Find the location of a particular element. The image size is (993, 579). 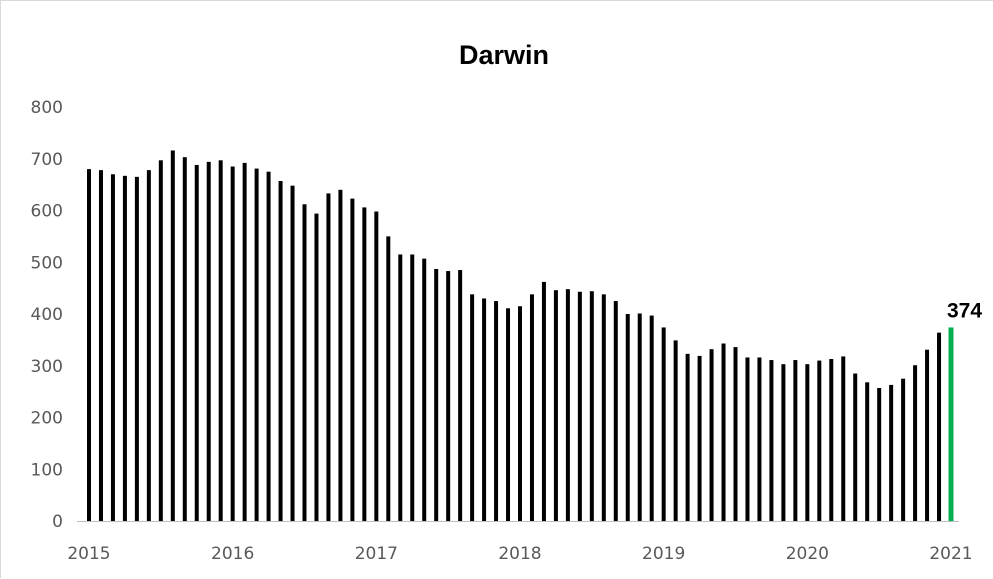

x-tick-label: 2015 is located at coordinates (88, 554).